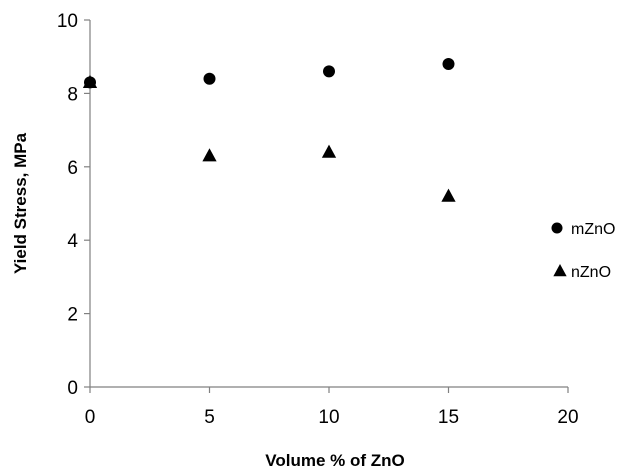 The height and width of the screenshot is (470, 634). What do you see at coordinates (90, 417) in the screenshot?
I see `x-tick-label: 0` at bounding box center [90, 417].